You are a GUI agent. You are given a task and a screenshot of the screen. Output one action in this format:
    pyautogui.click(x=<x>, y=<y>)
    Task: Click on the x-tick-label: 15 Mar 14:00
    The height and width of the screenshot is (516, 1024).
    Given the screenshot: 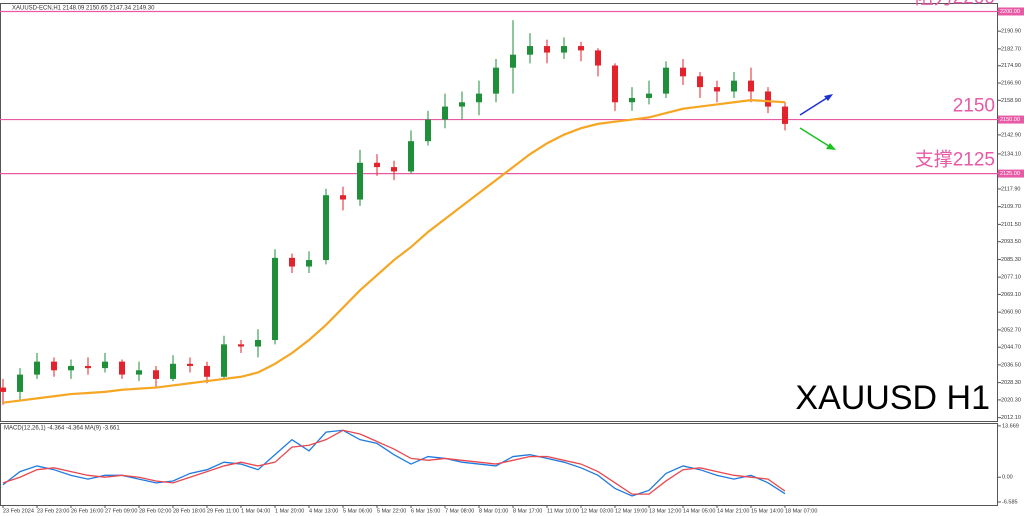 What is the action you would take?
    pyautogui.click(x=767, y=511)
    